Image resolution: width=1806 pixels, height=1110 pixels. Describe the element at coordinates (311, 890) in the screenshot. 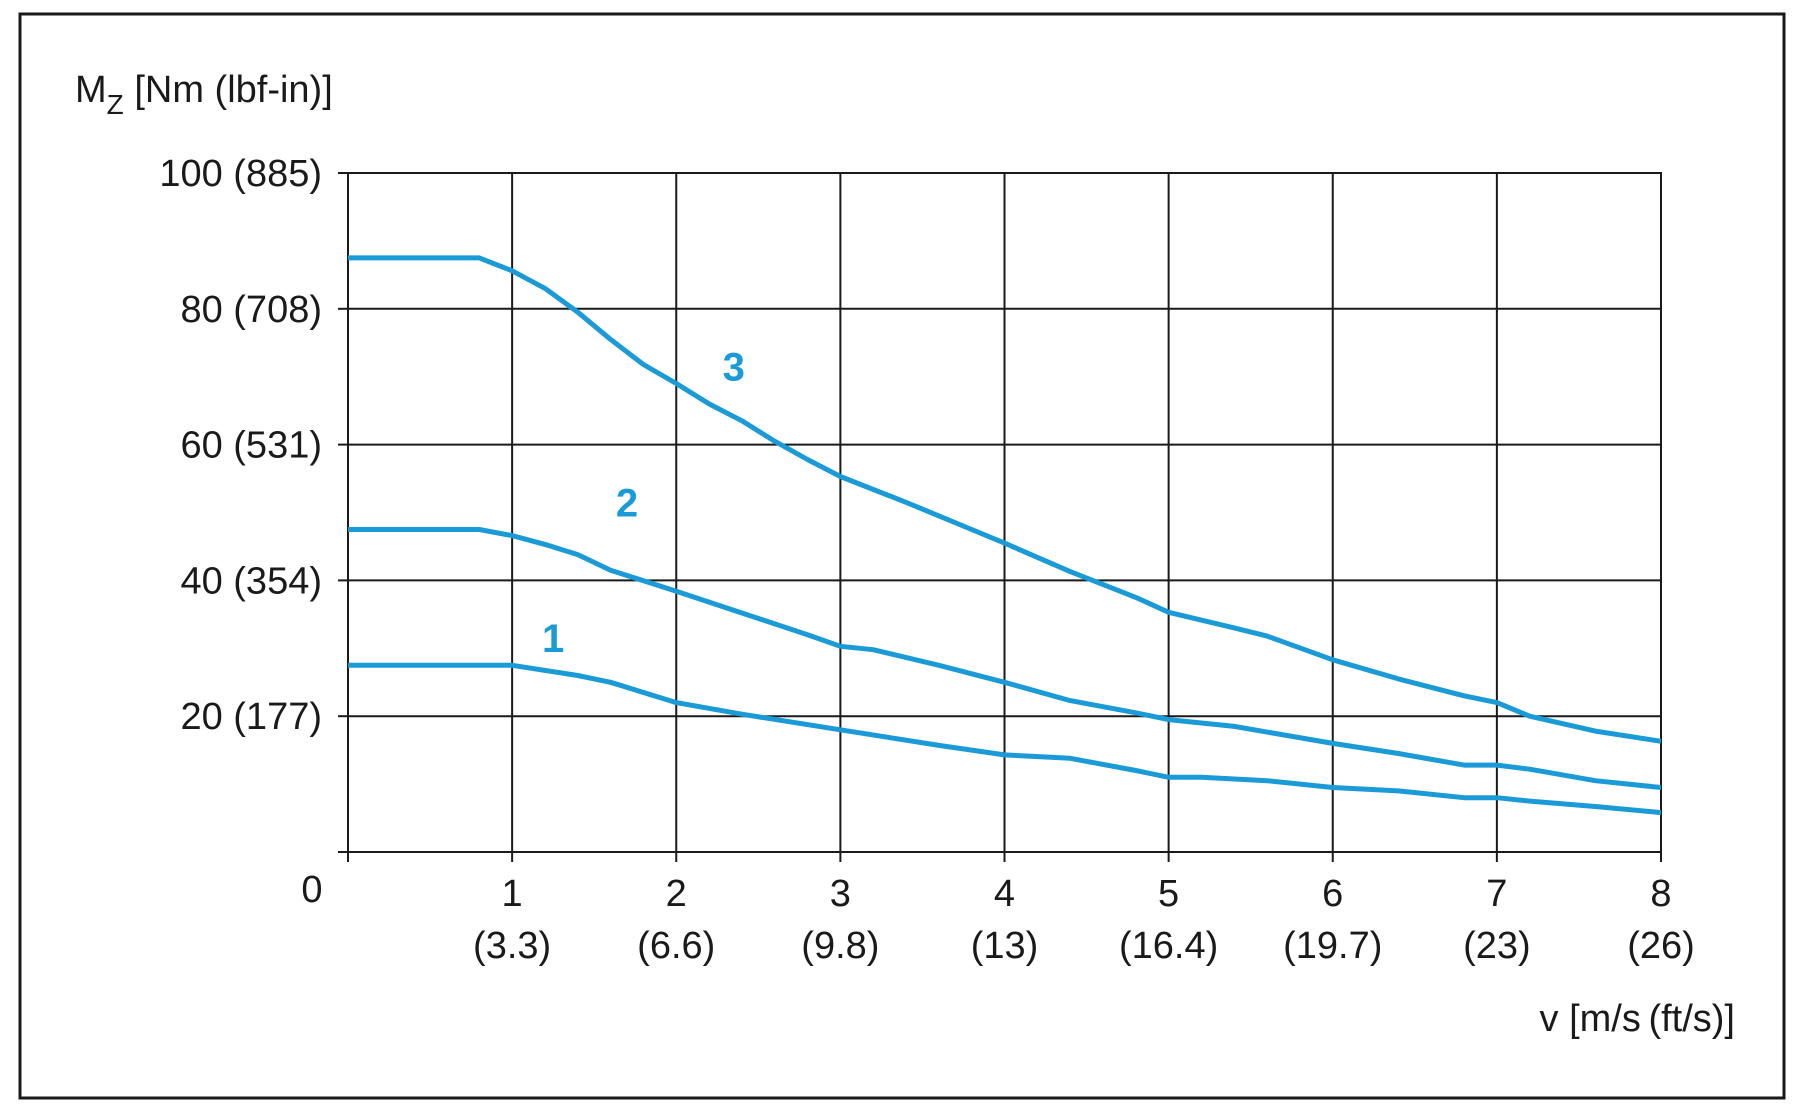

I see `origin-label: 0` at that location.